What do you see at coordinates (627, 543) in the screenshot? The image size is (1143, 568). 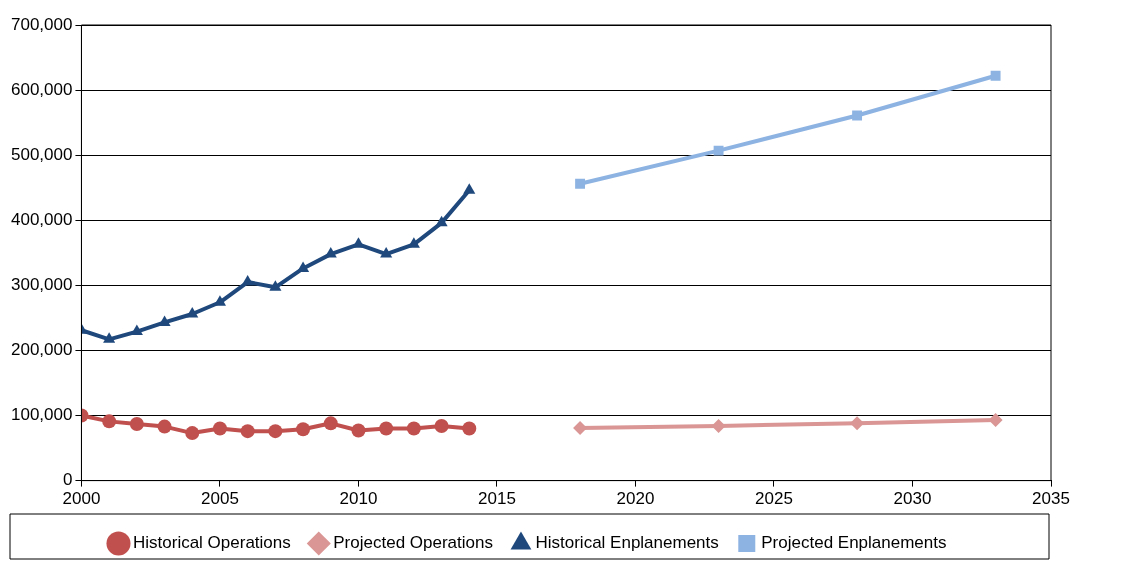 I see `legend-label: Historical Enplanements` at bounding box center [627, 543].